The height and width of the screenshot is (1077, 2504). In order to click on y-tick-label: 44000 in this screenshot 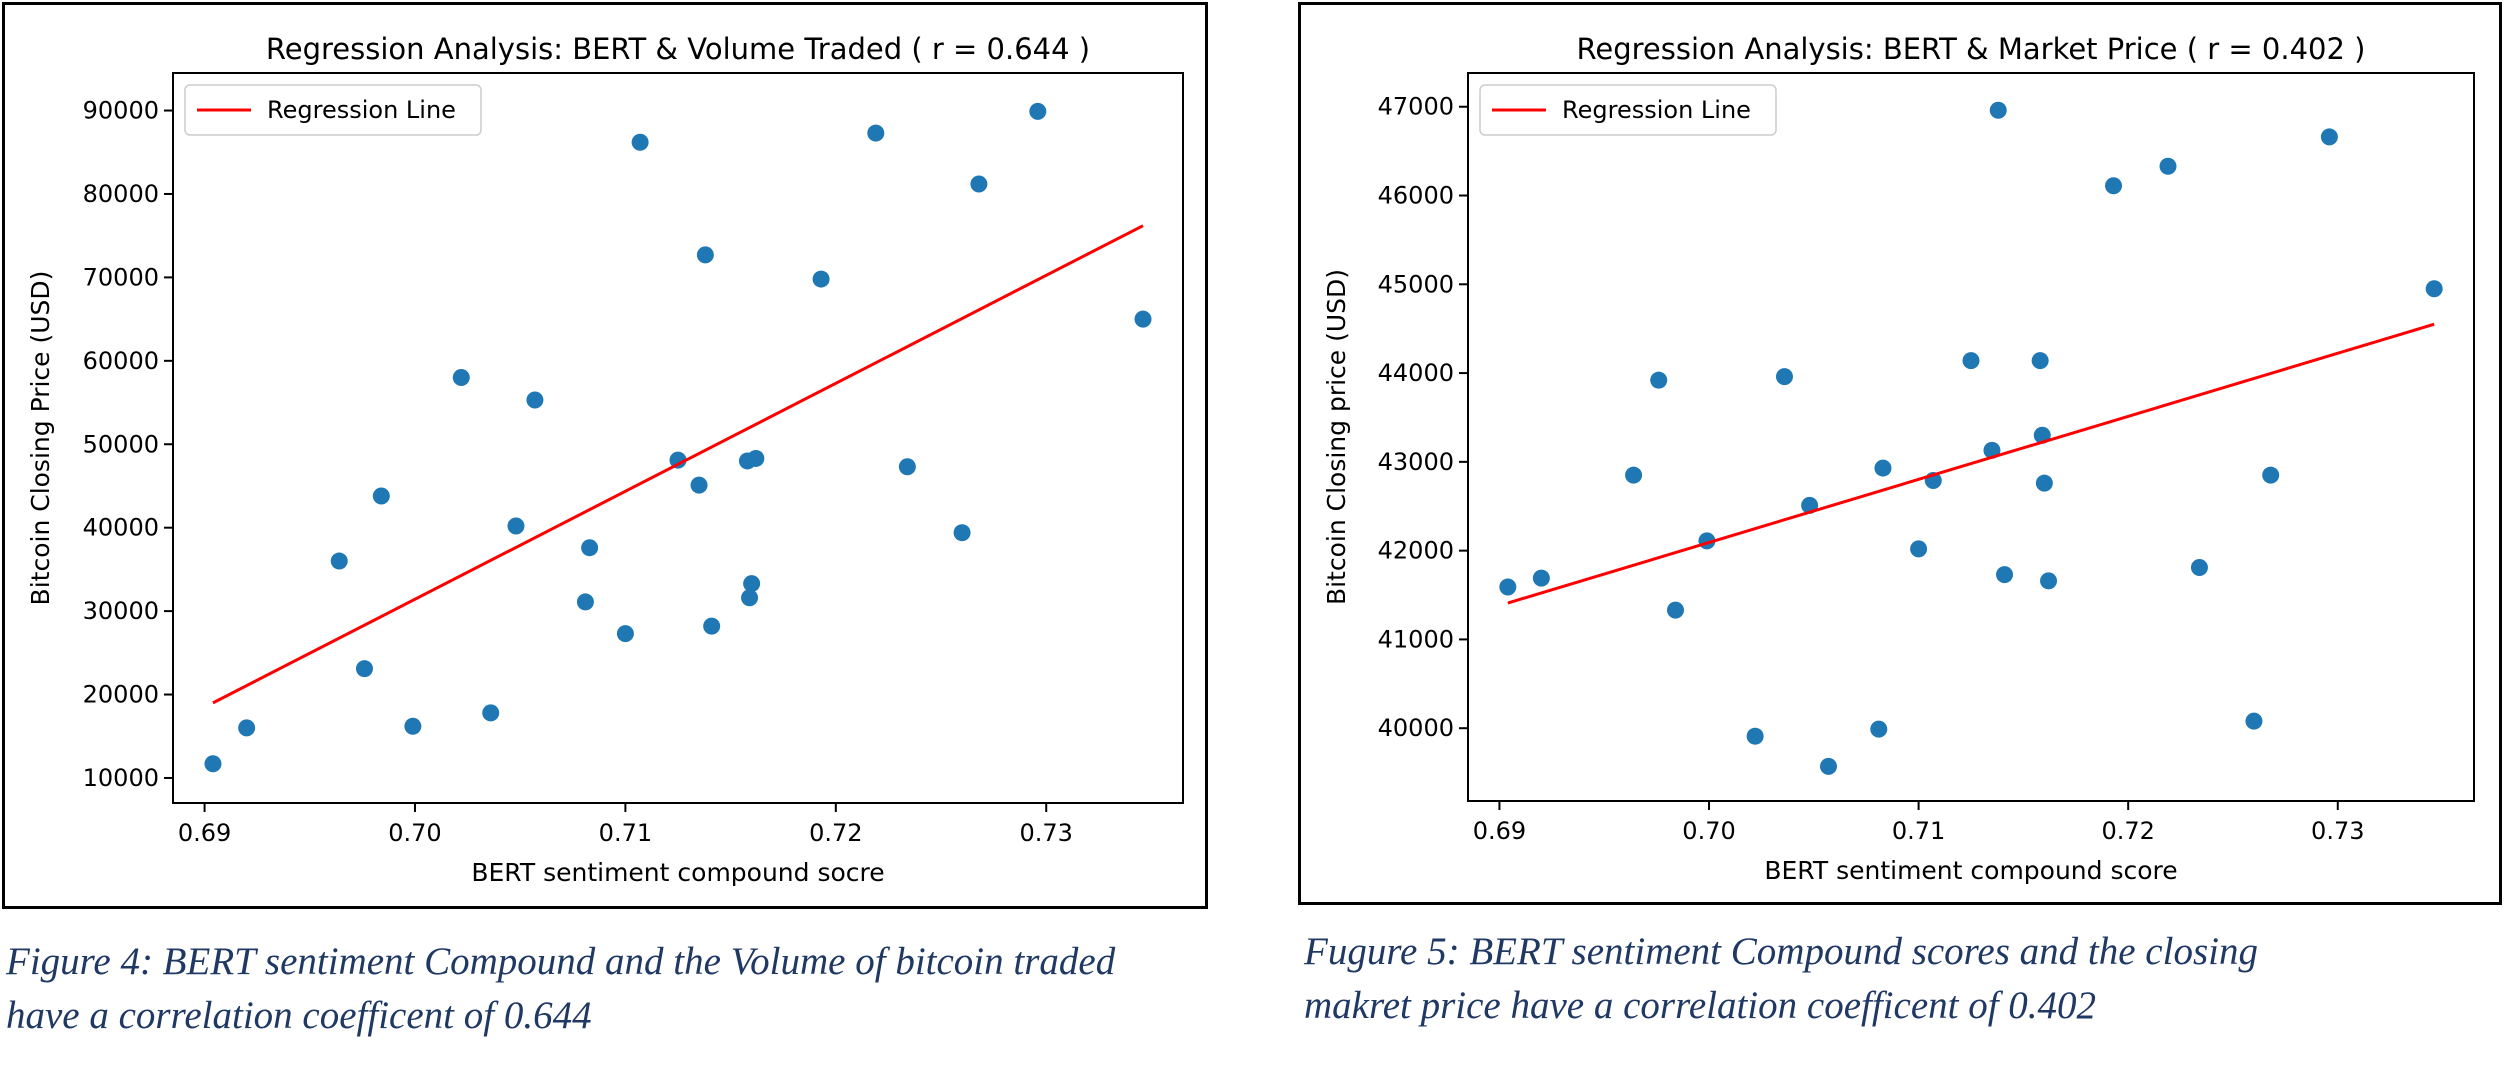, I will do `click(1416, 373)`.